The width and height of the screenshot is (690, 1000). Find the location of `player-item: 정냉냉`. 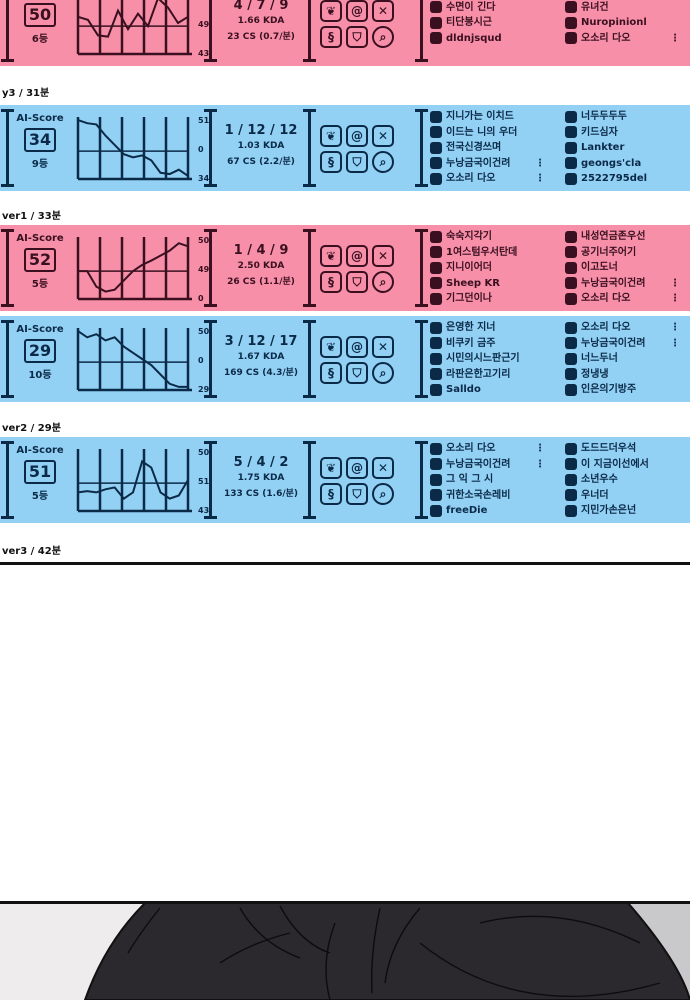

player-item: 정냉냉 is located at coordinates (622, 375).